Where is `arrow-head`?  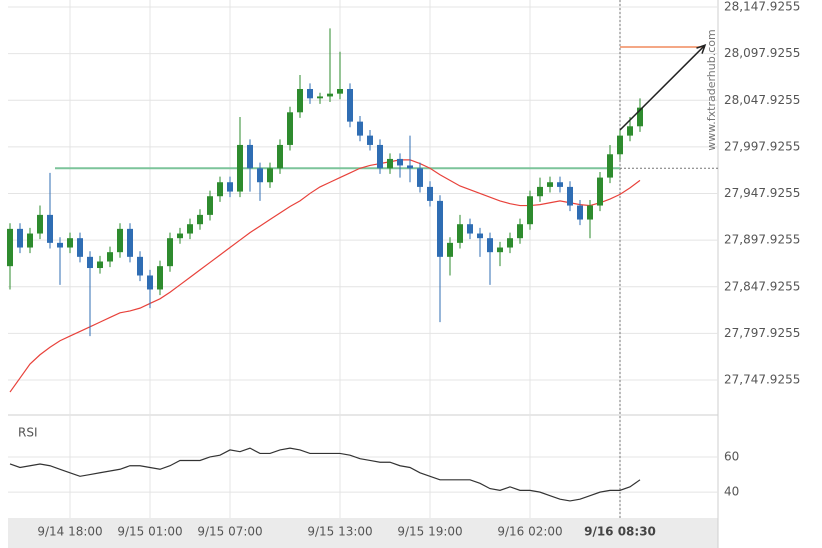
arrow-head is located at coordinates (701, 48).